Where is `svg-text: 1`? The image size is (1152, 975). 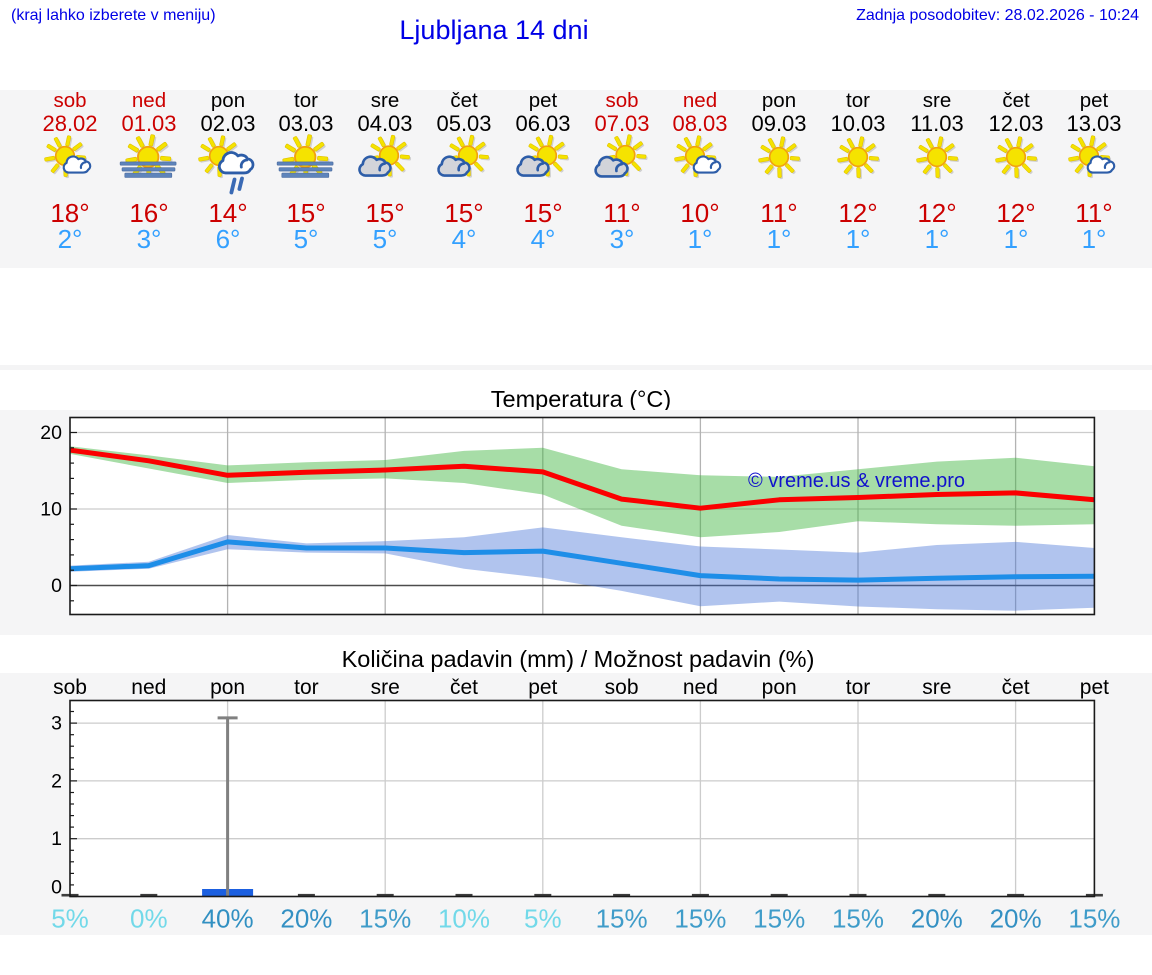
svg-text: 1 is located at coordinates (56, 839).